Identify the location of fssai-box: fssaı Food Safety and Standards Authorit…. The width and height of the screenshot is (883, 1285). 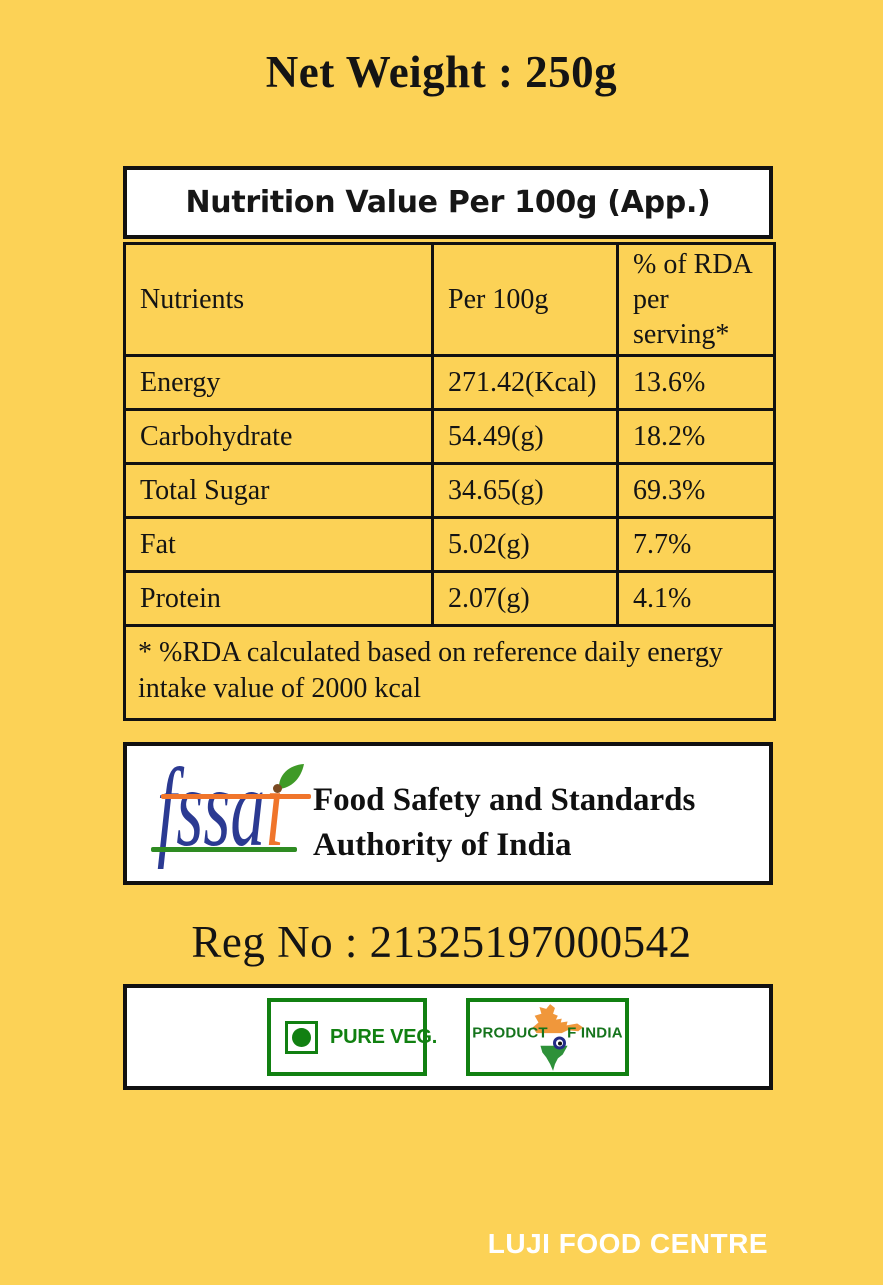
(448, 813).